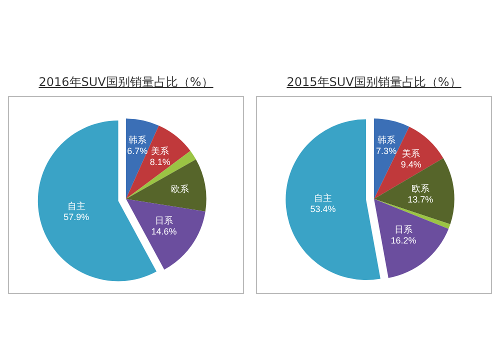  Describe the element at coordinates (386, 151) in the screenshot. I see `data-label: 7.3%` at that location.